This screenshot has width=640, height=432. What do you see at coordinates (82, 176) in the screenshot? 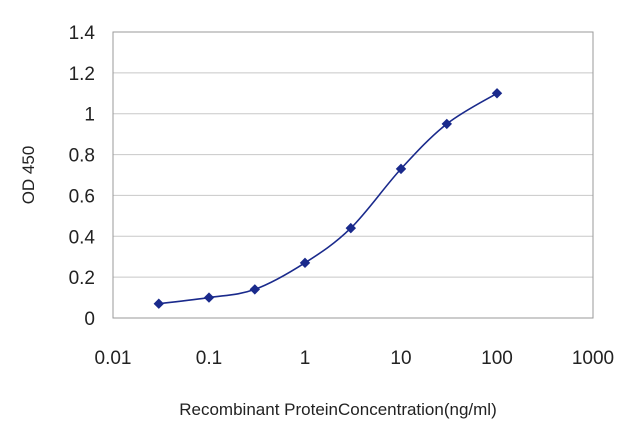
I see `y-tick-labels: 0 0.2 0.4 0.6 0.8 1 1.2 1.4` at bounding box center [82, 176].